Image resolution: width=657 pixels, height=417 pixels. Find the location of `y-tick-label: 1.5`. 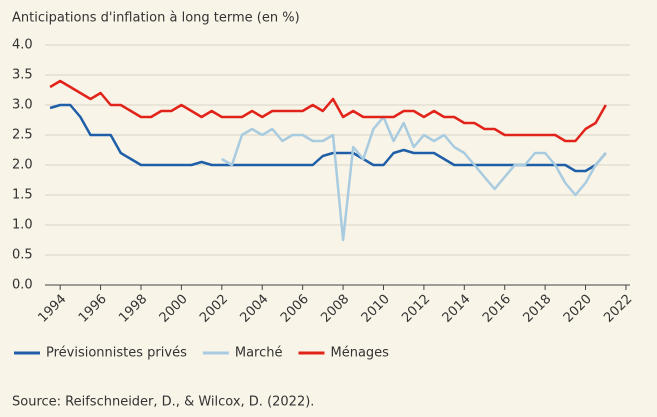

y-tick-label: 1.5 is located at coordinates (22, 195).